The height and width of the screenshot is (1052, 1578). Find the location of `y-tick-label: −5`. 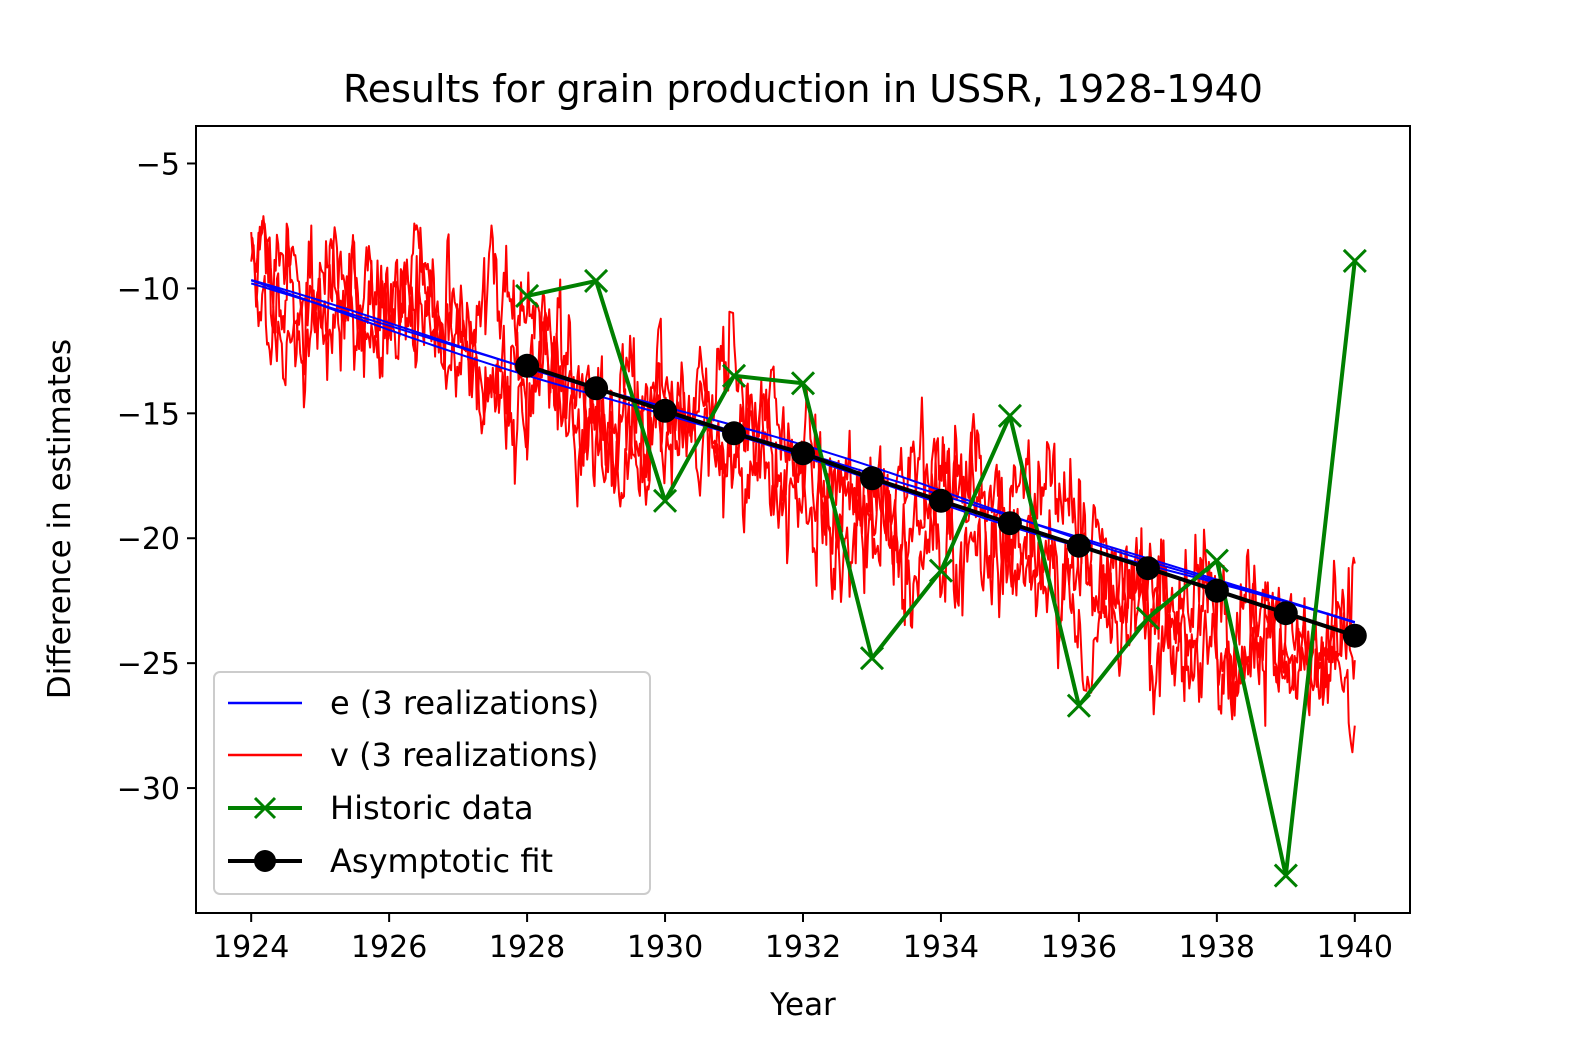

y-tick-label: −5 is located at coordinates (158, 164).